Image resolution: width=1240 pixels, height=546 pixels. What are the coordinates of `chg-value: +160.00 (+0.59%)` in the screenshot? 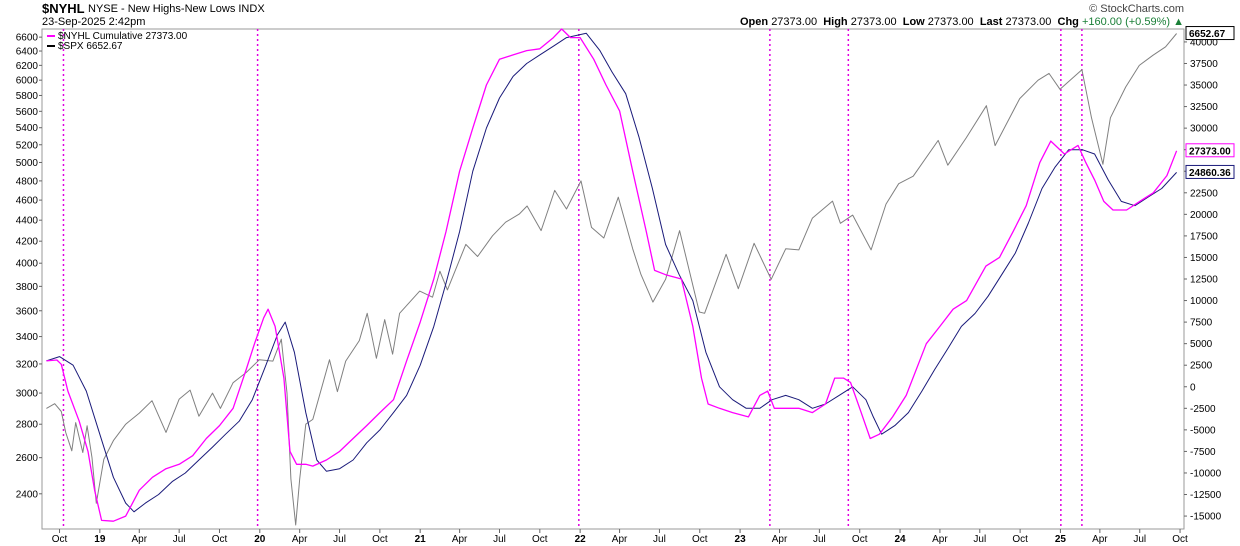 It's located at (1126, 22).